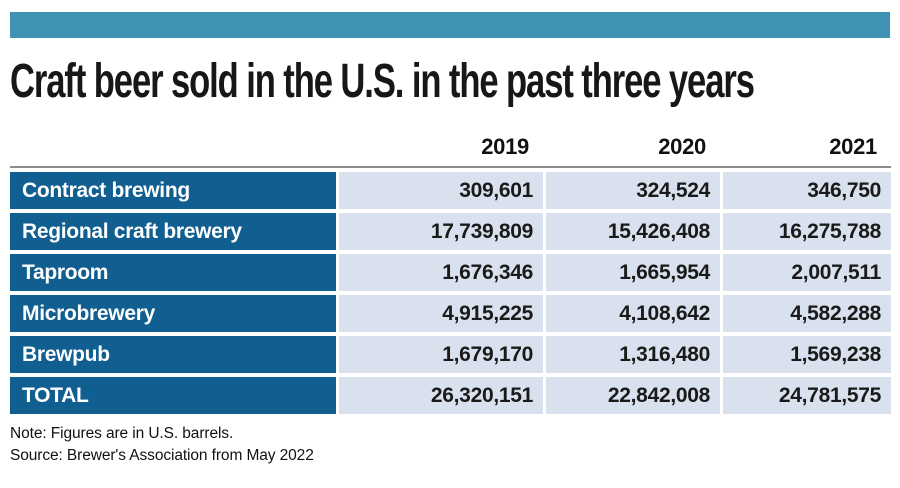 The height and width of the screenshot is (488, 900). I want to click on value-2019: 309,601, so click(441, 190).